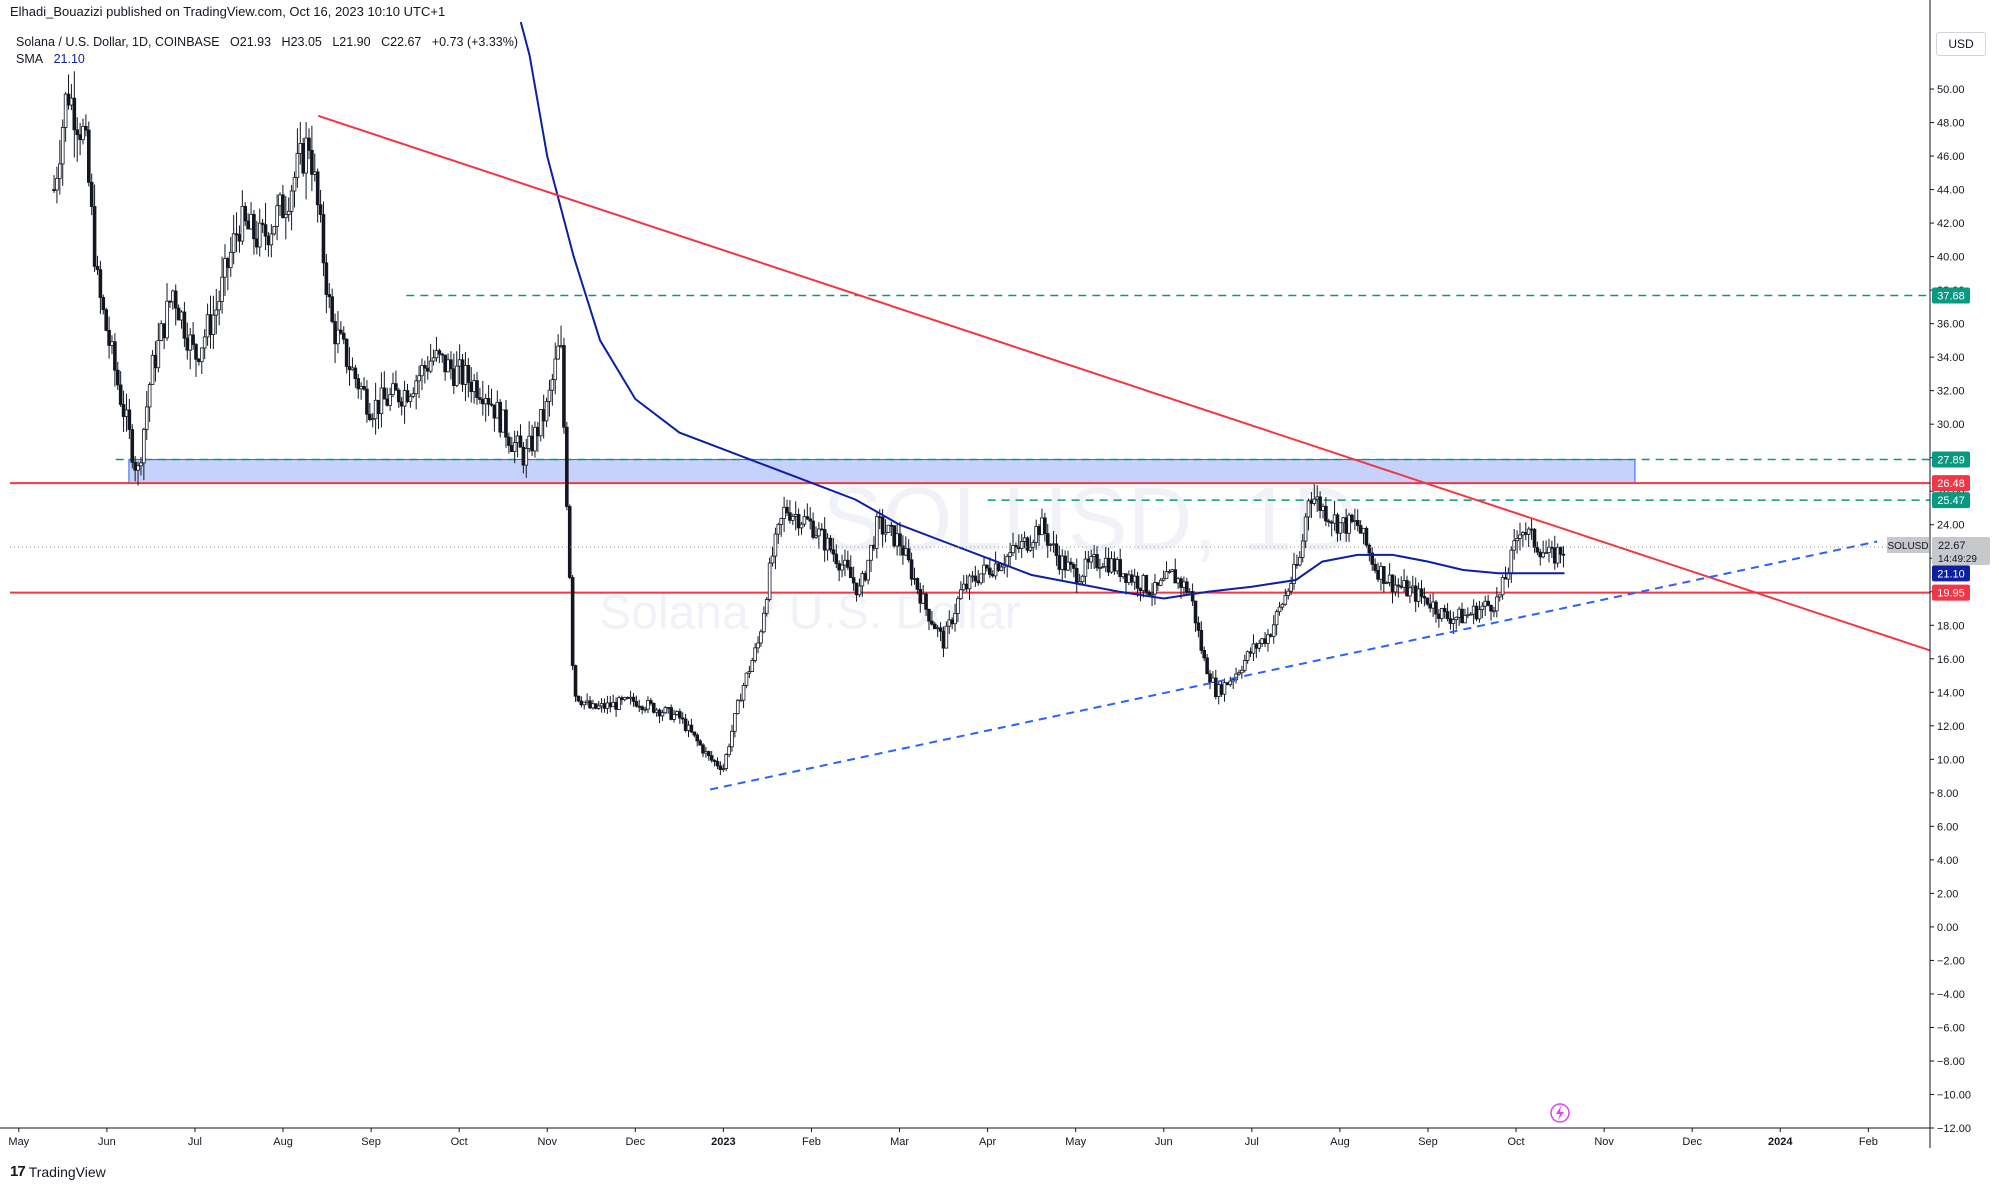 The height and width of the screenshot is (1189, 1999). I want to click on price-tick-label: 32.00, so click(1951, 392).